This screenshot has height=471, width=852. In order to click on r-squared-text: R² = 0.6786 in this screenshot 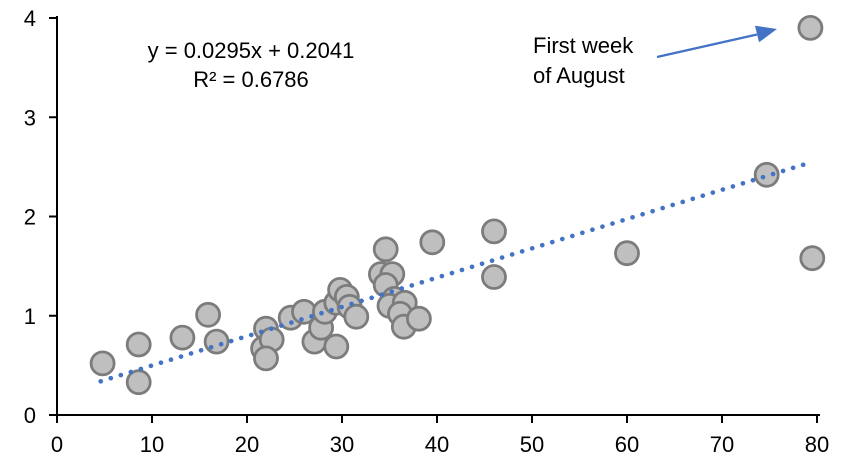, I will do `click(251, 79)`.